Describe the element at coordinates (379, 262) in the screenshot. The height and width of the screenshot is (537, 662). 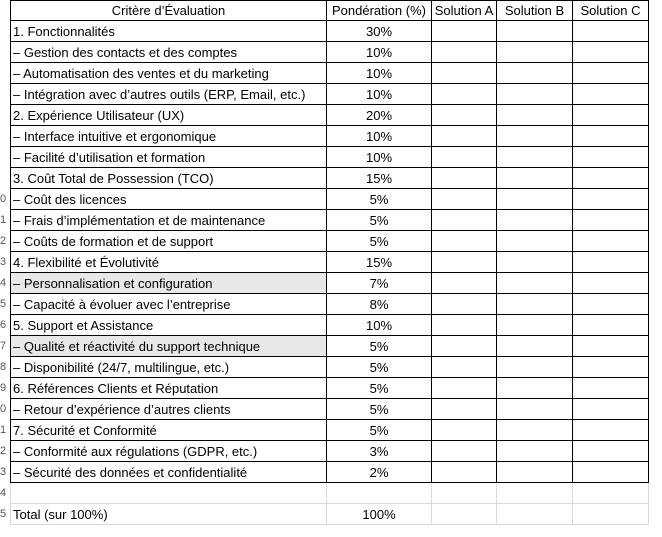
I see `weight-cell: 15%` at that location.